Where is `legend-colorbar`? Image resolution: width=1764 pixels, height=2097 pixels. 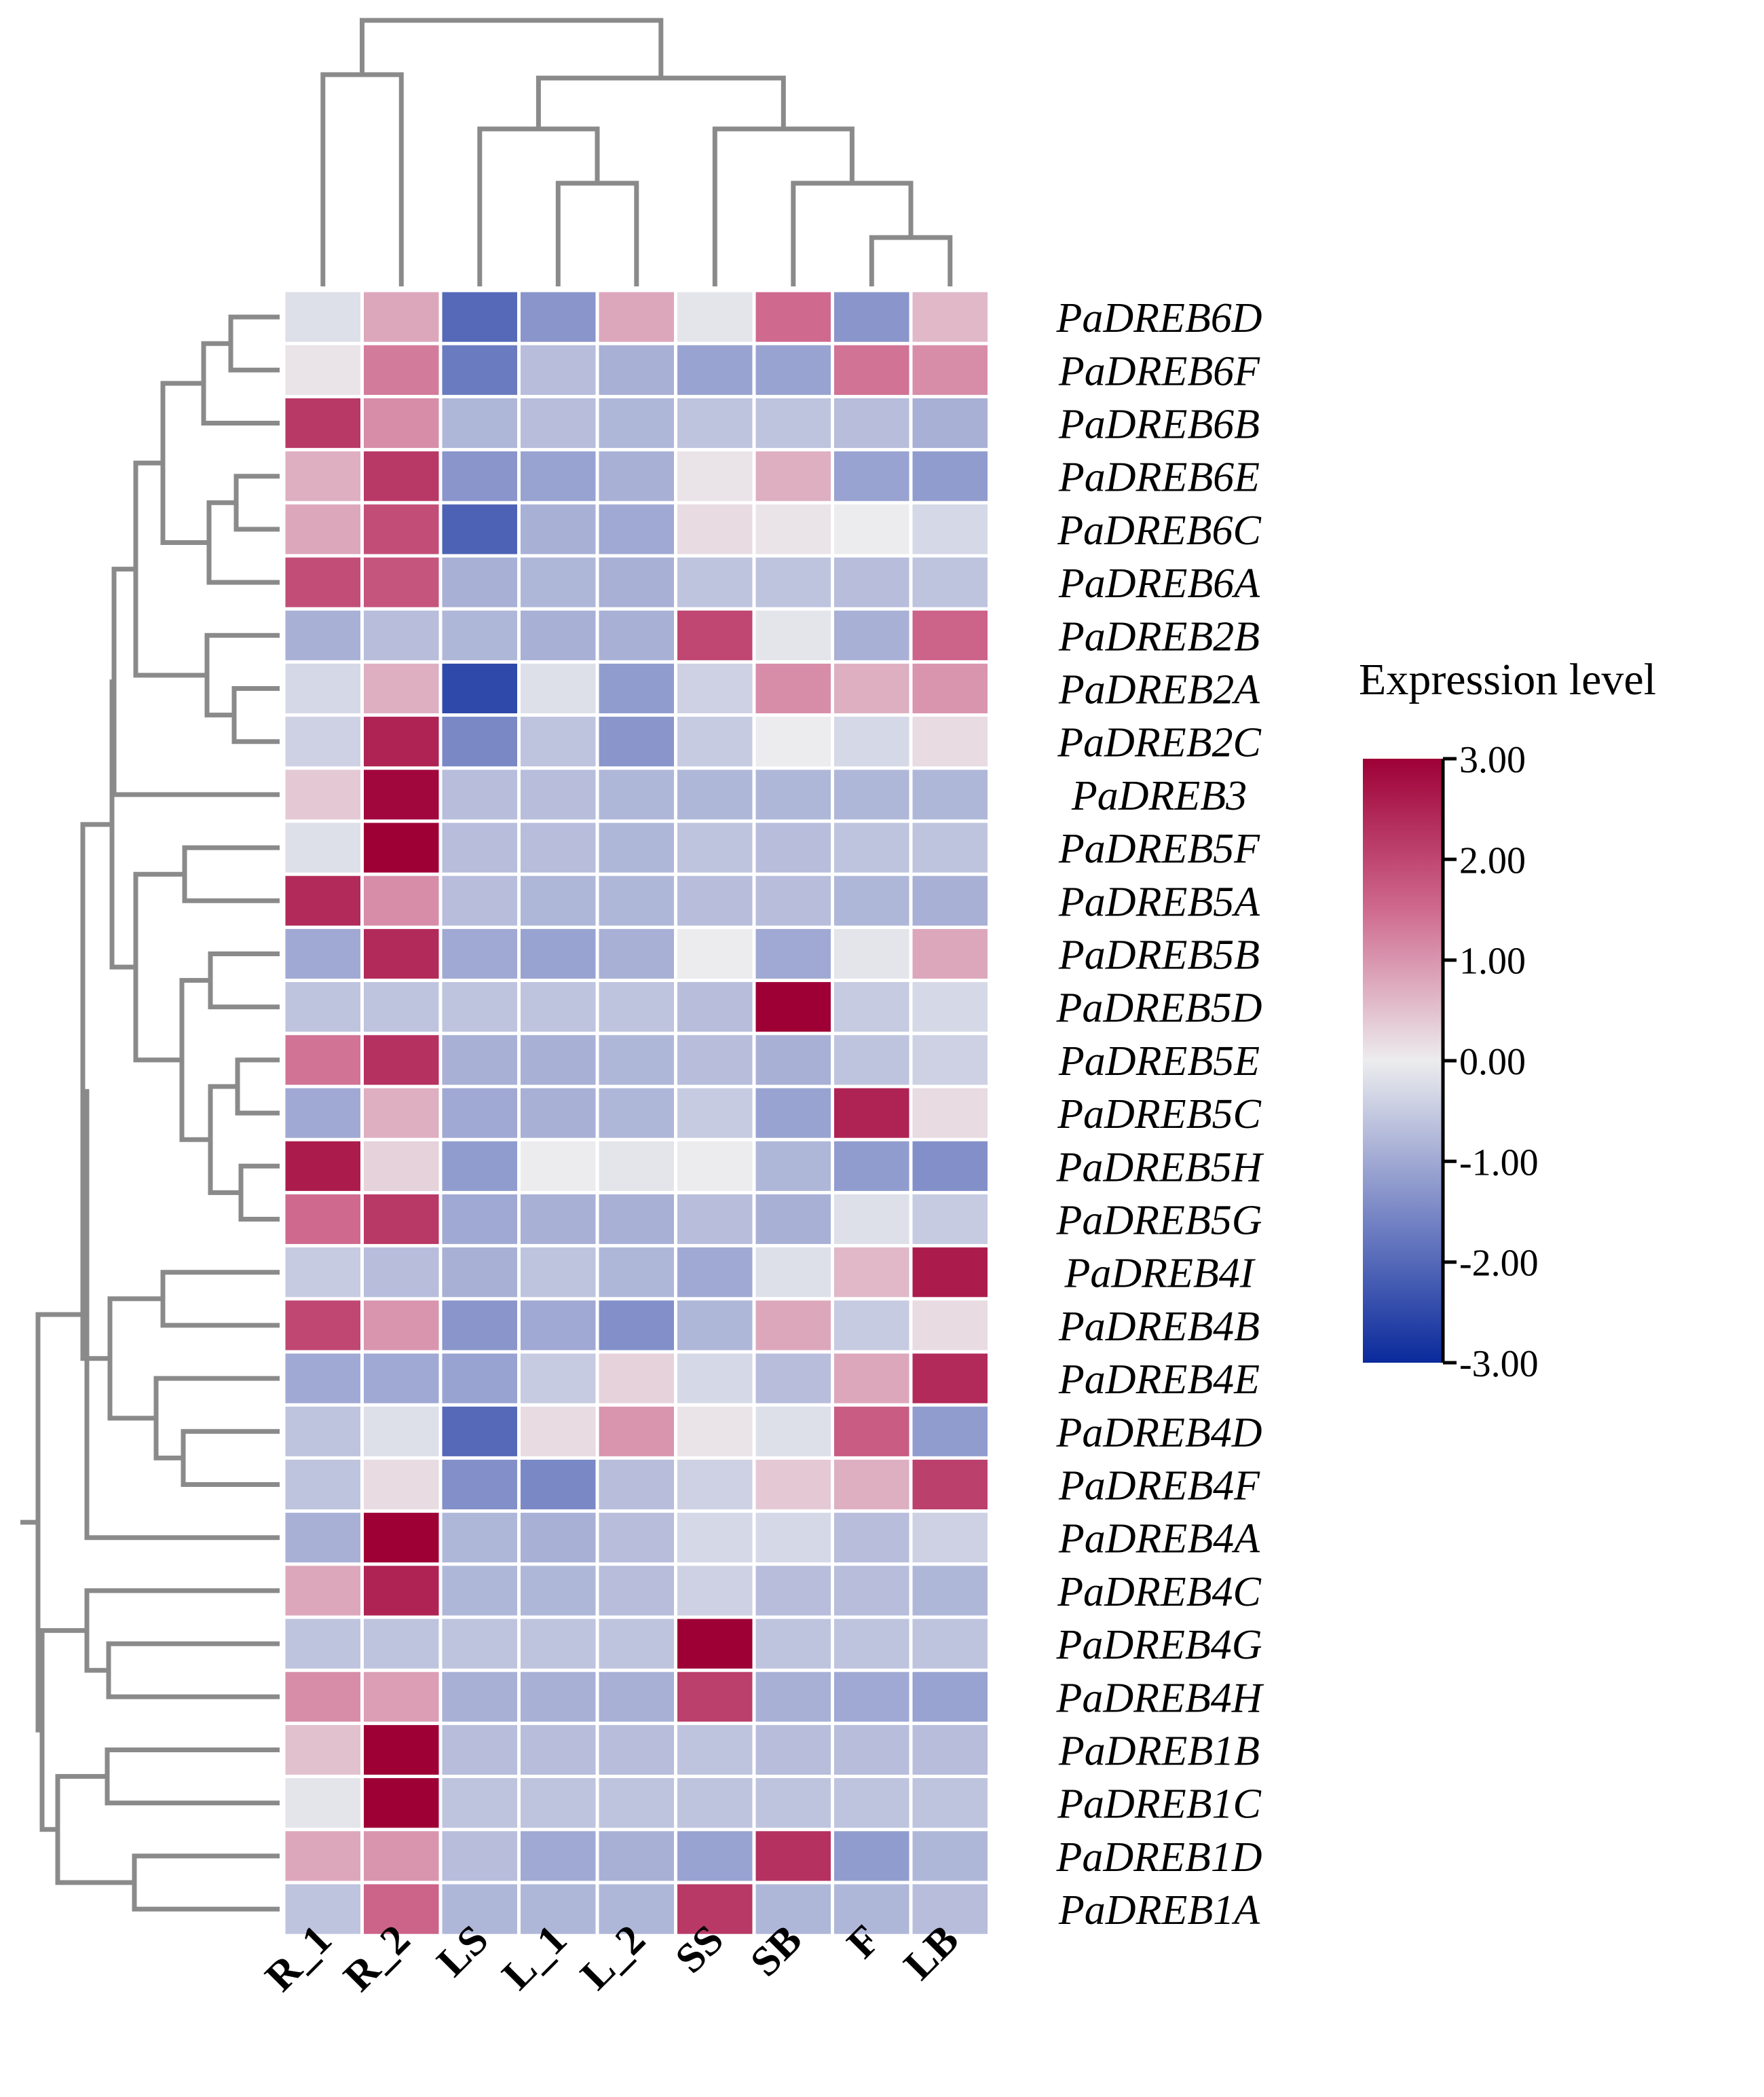
legend-colorbar is located at coordinates (1403, 1061).